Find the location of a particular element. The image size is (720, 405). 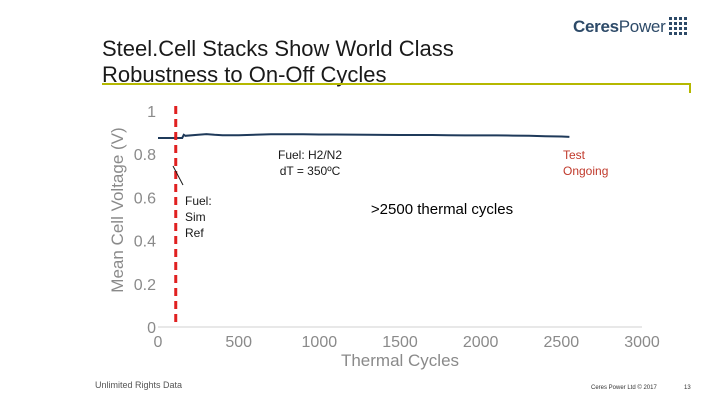

logo-word-power: Power is located at coordinates (642, 26).